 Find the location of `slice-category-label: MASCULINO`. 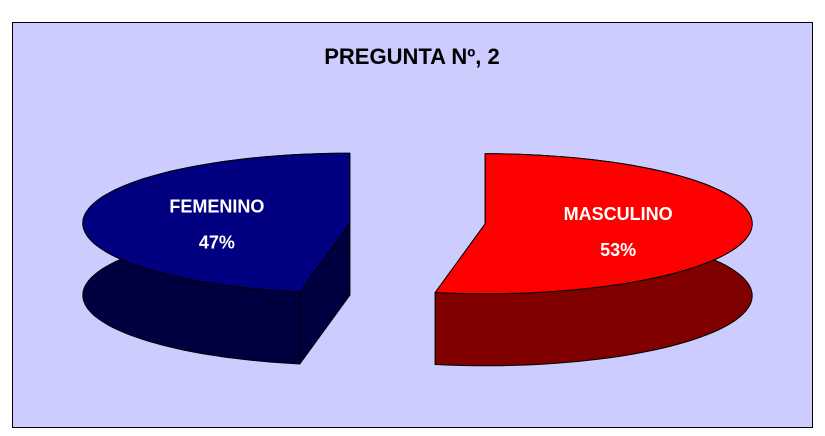

slice-category-label: MASCULINO is located at coordinates (618, 214).